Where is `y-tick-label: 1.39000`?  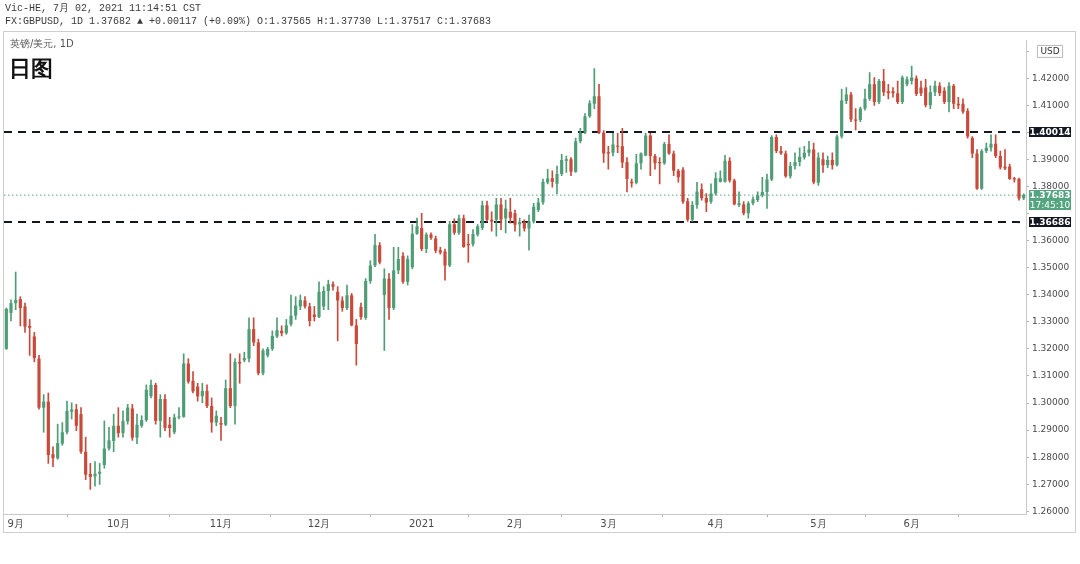 y-tick-label: 1.39000 is located at coordinates (1051, 158).